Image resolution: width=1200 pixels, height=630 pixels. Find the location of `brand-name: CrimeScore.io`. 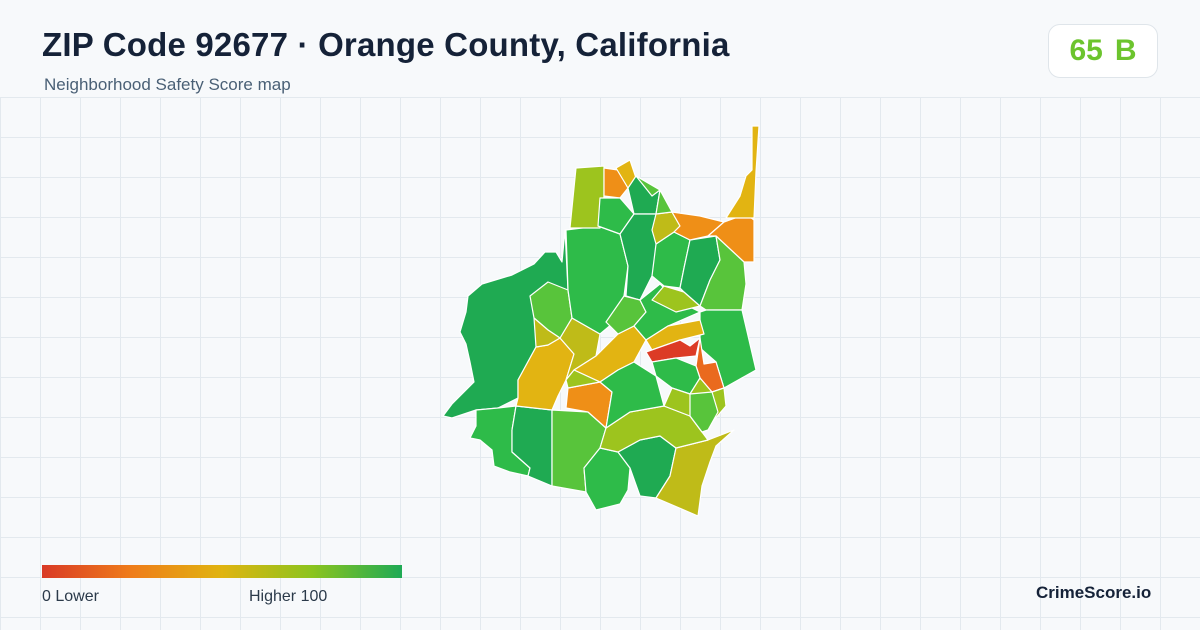

brand-name: CrimeScore.io is located at coordinates (1094, 592).